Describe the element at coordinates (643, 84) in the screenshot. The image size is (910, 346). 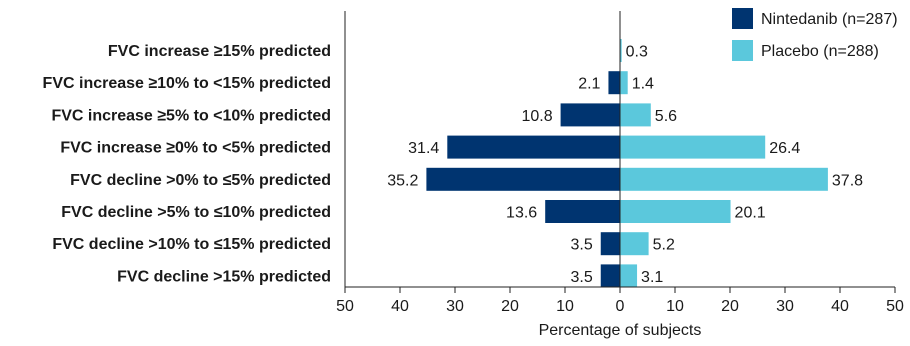
I see `data-label-placebo: 1.4` at that location.